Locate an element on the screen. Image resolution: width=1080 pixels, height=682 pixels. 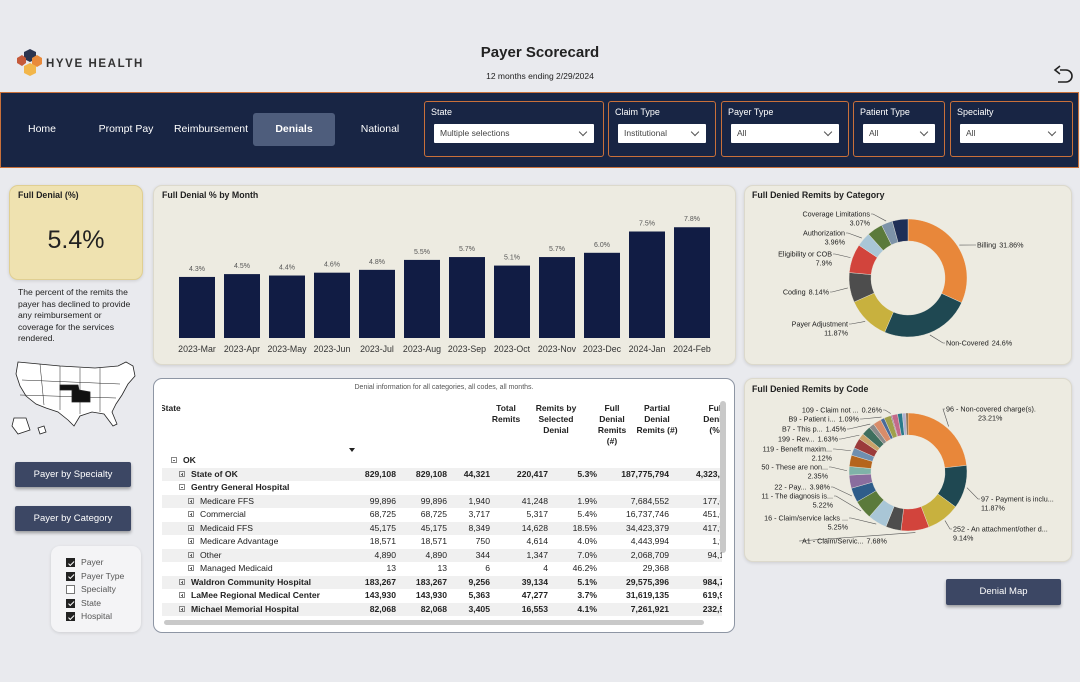
button: Payer by Specialty is located at coordinates (73, 474).